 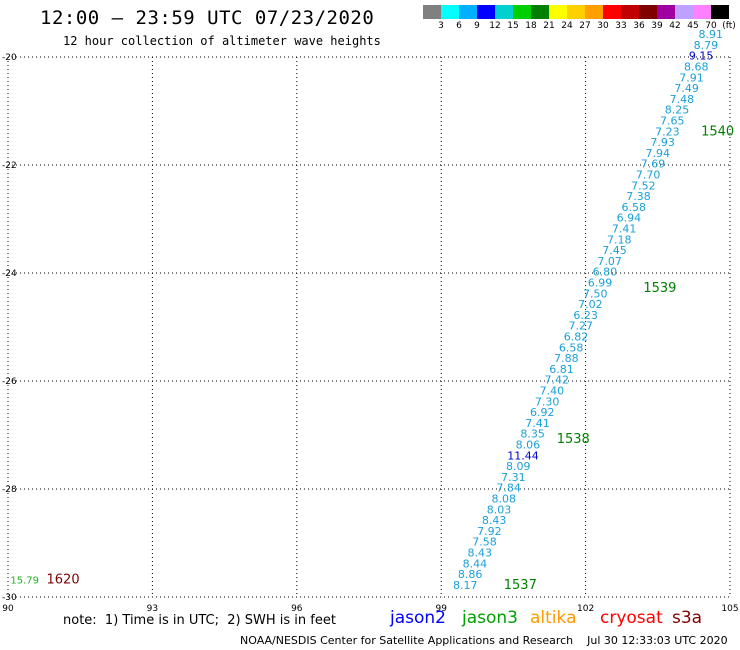 What do you see at coordinates (477, 26) in the screenshot?
I see `legend-label: 9` at bounding box center [477, 26].